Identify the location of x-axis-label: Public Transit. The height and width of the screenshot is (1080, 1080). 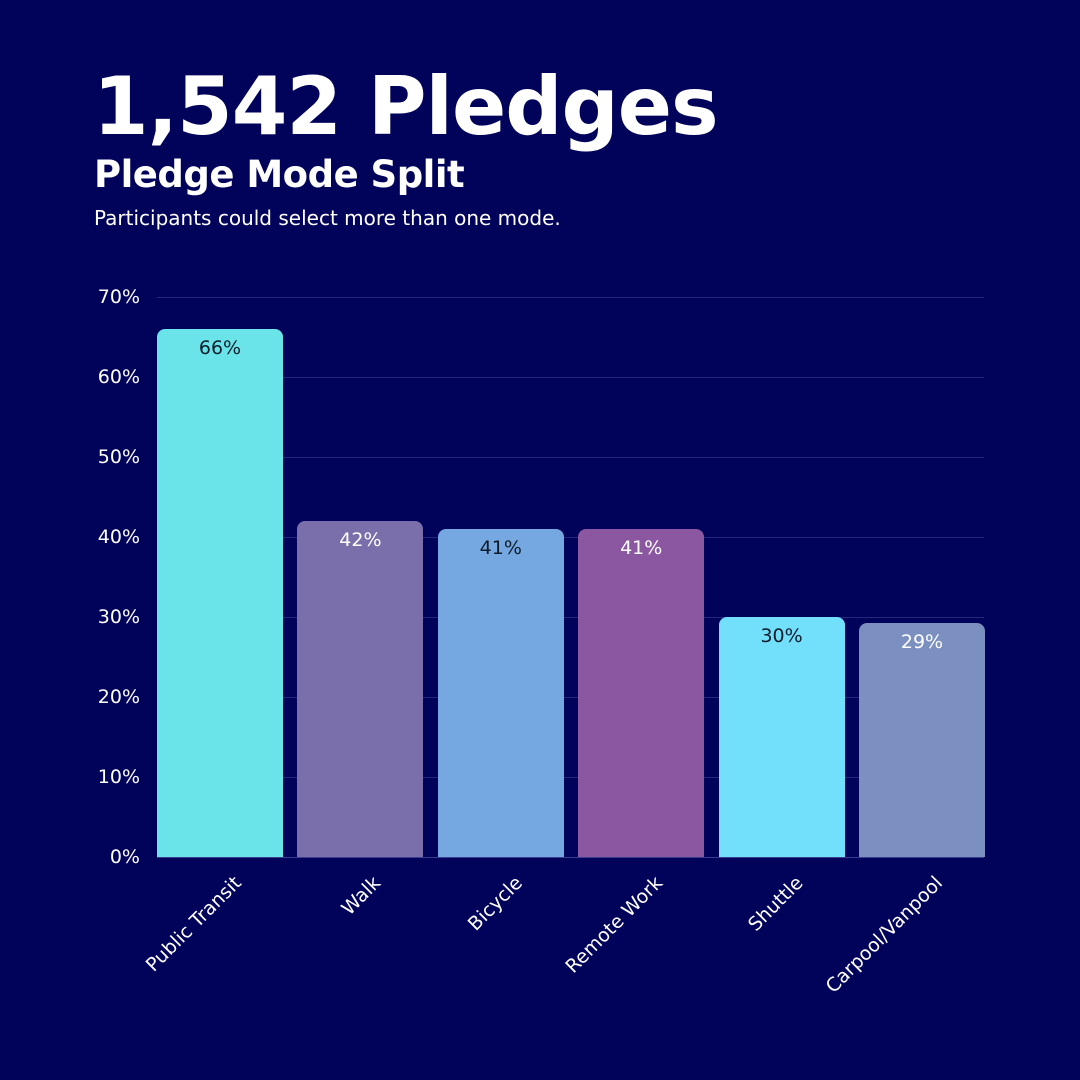
(193, 924).